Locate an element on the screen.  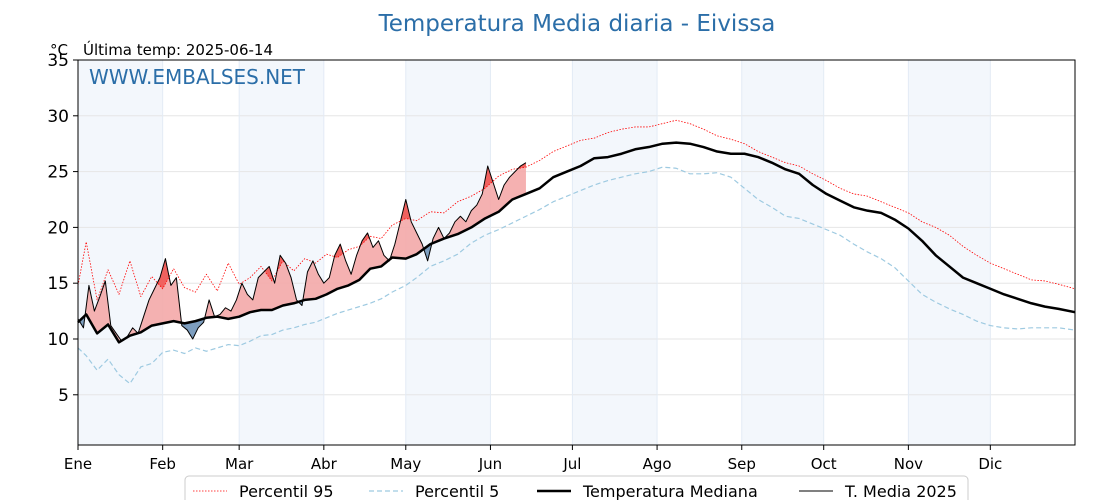
y-tick-label: 25 is located at coordinates (58, 173).